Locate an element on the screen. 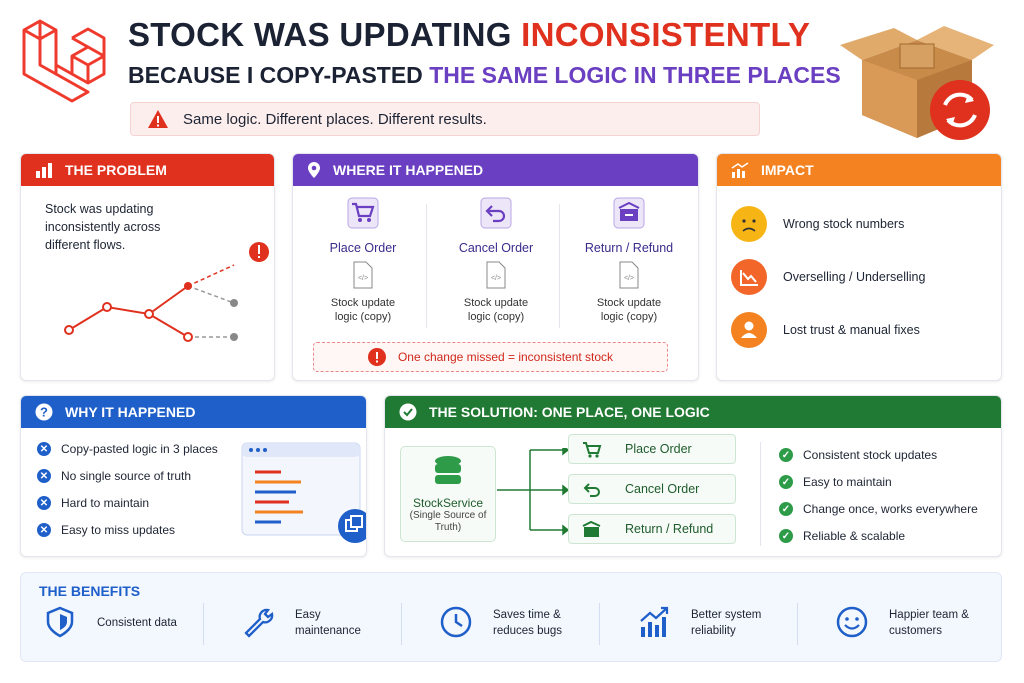 This screenshot has width=1024, height=683. problem-header: THE PROBLEM is located at coordinates (147, 170).